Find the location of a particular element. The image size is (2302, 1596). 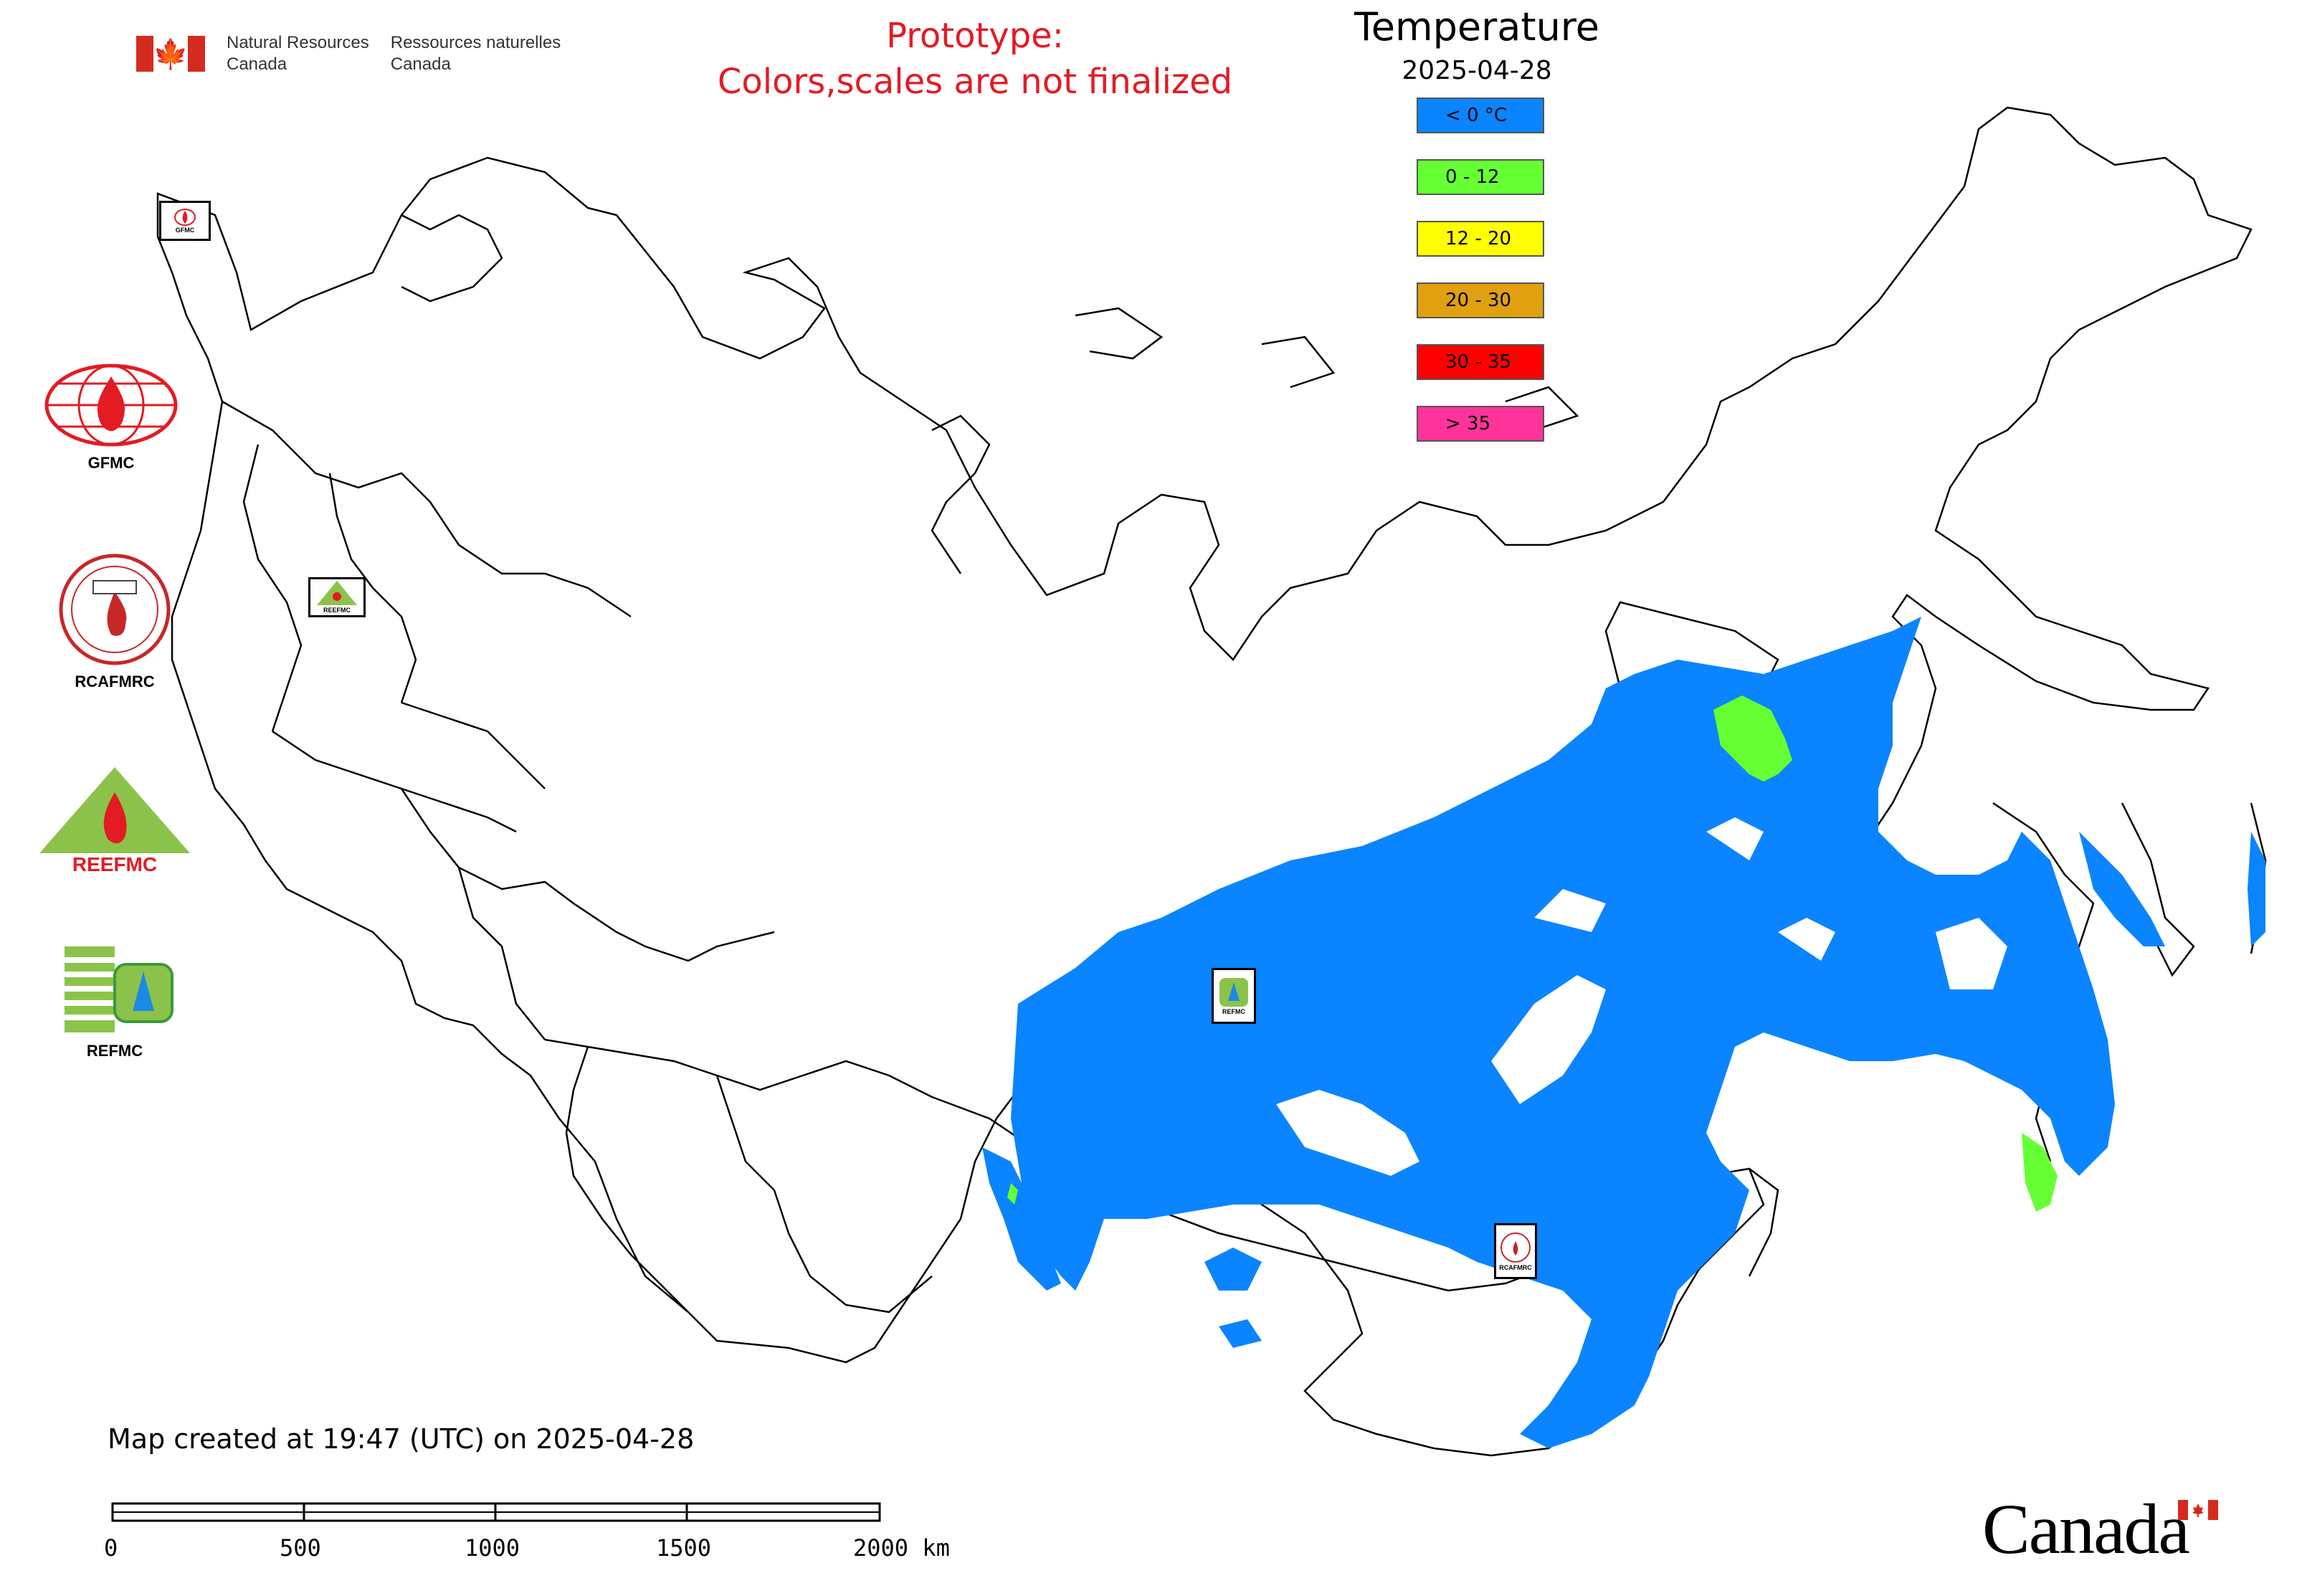

rcafmrc-label: RCAFMRC is located at coordinates (115, 681).